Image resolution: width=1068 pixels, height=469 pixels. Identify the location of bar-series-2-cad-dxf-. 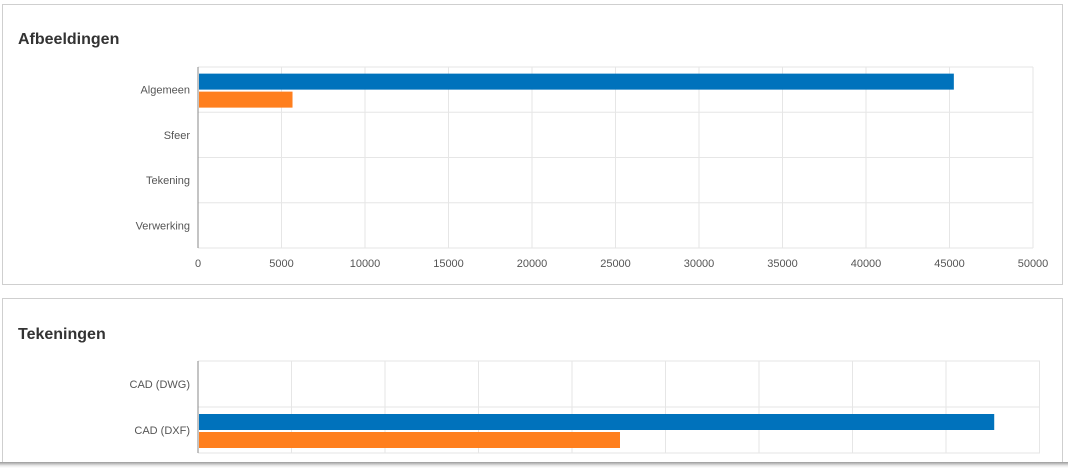
(409, 440).